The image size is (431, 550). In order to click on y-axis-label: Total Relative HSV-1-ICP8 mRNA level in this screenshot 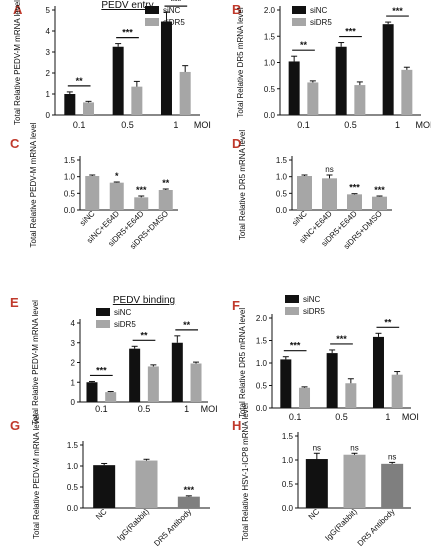, I will do `click(245, 472)`.